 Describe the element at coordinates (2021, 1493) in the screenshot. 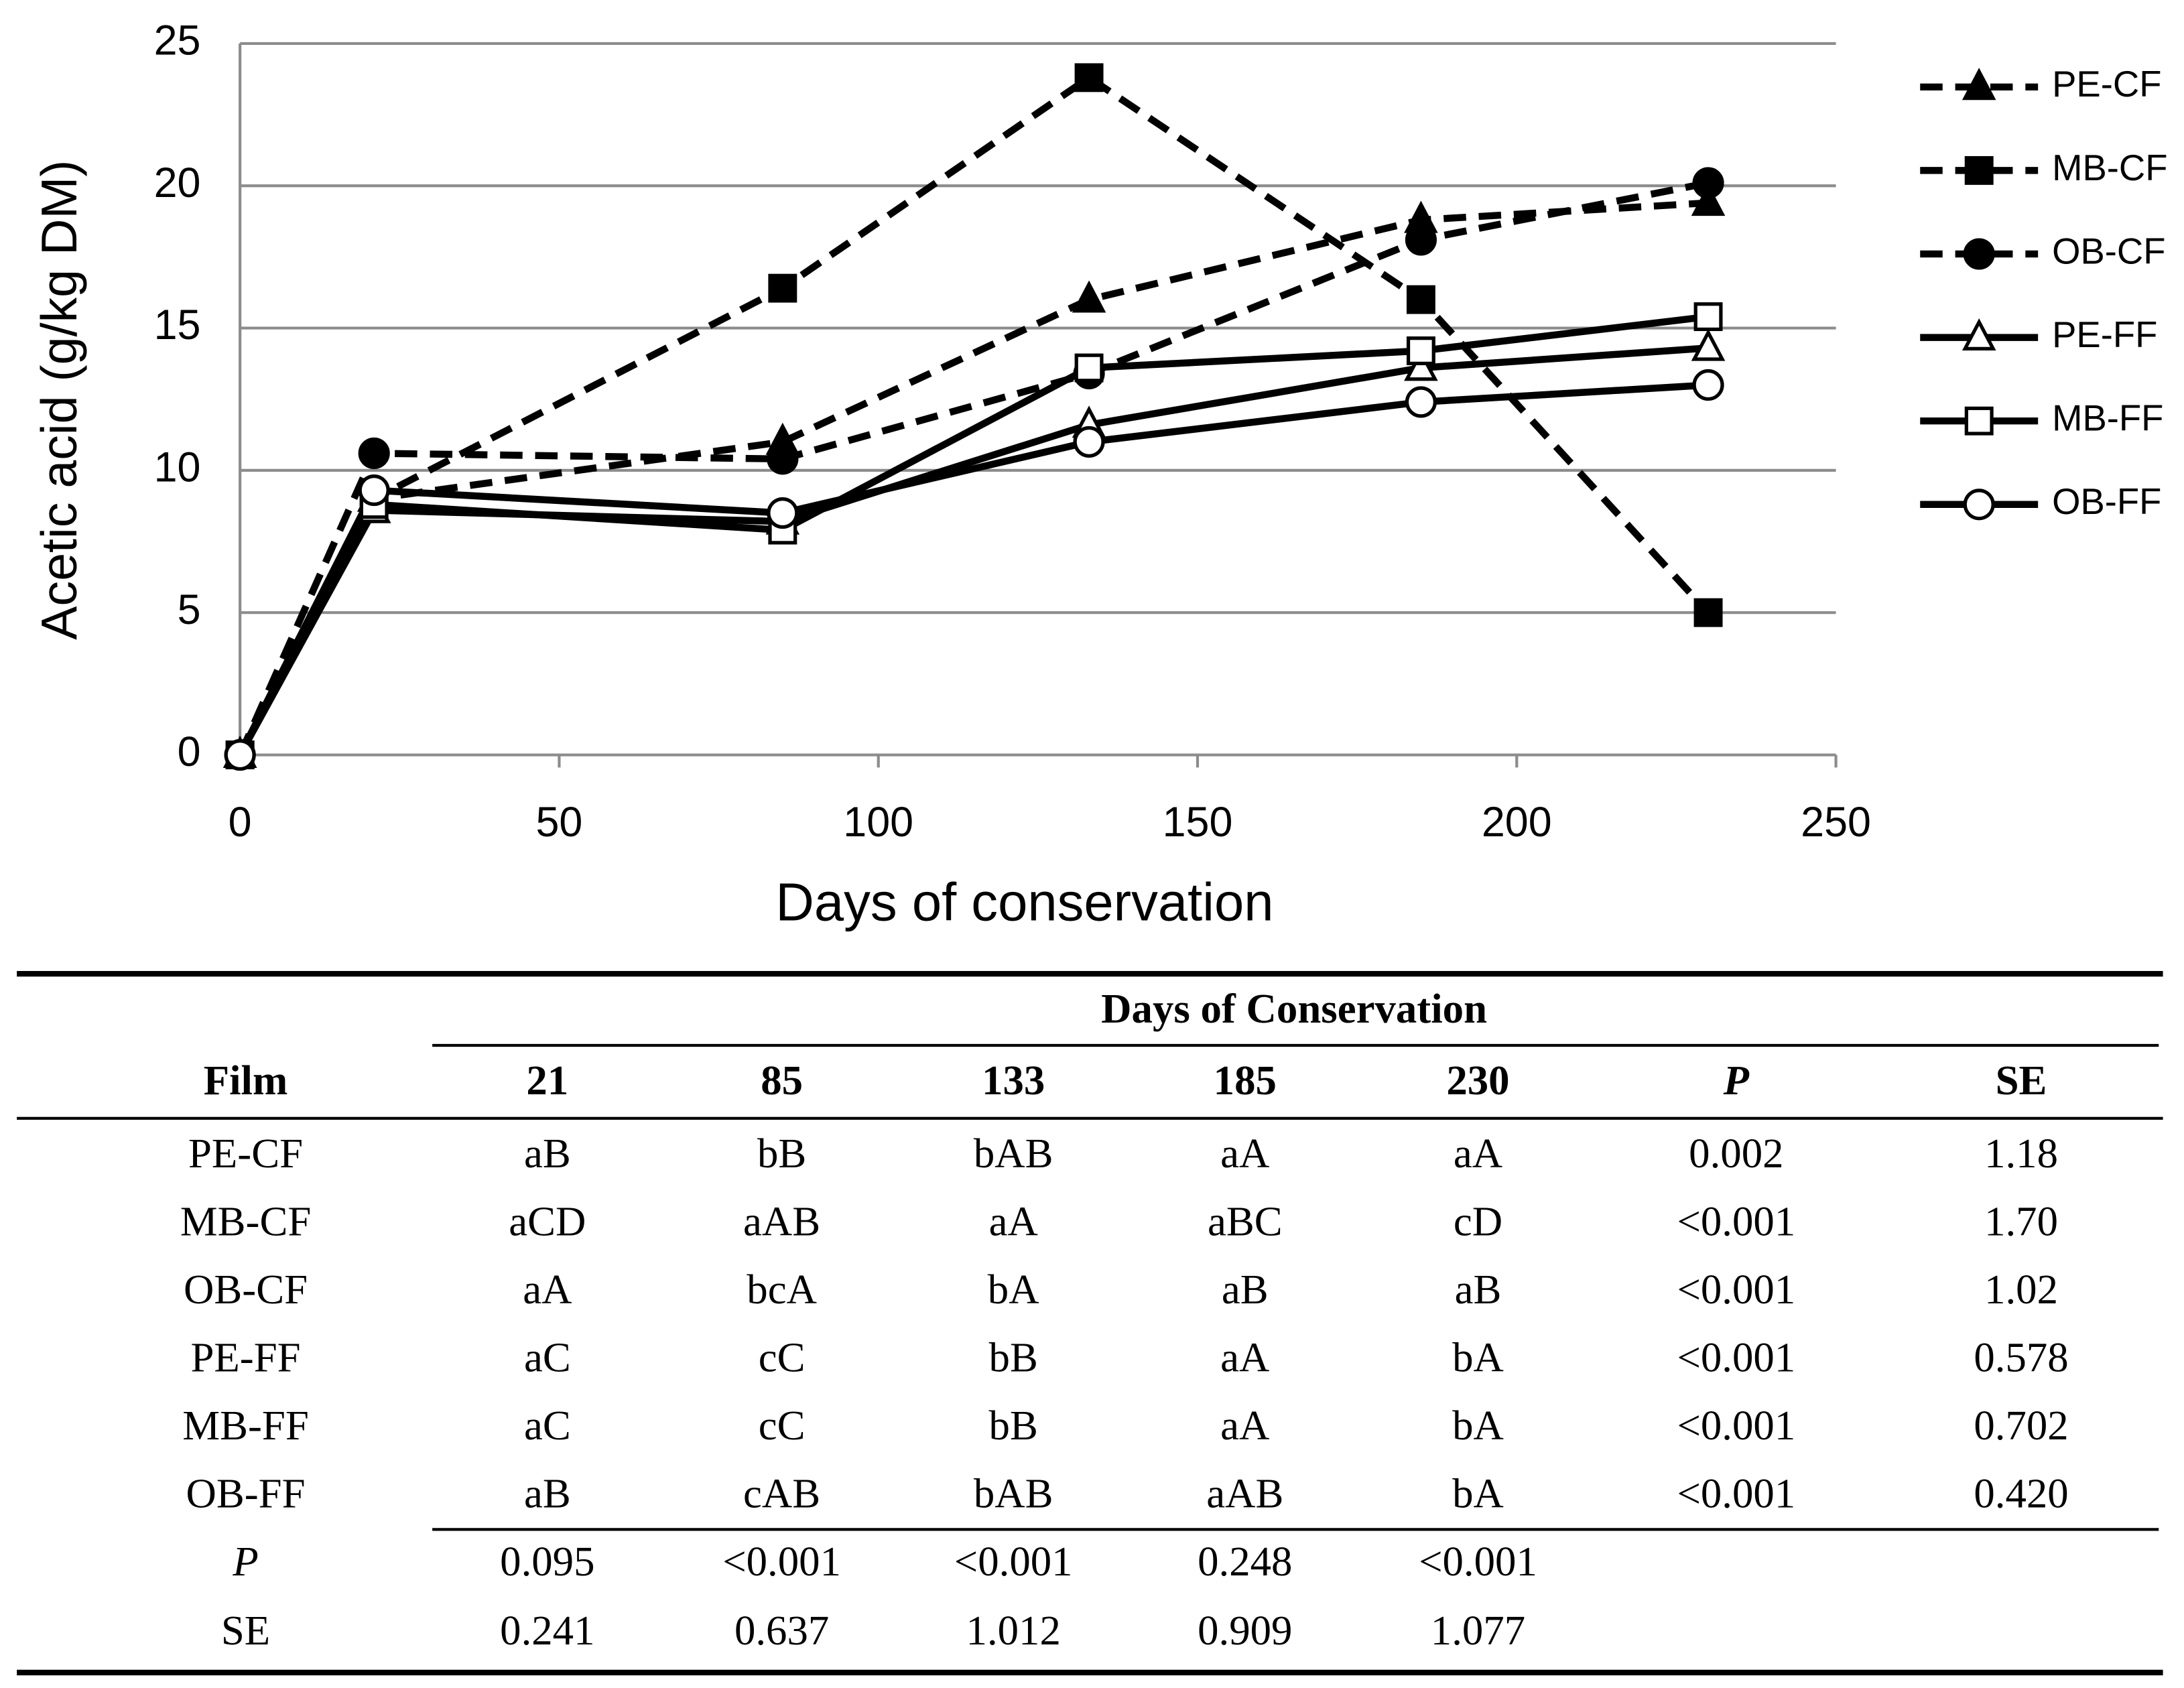

I see `table-cell: 0.420` at that location.